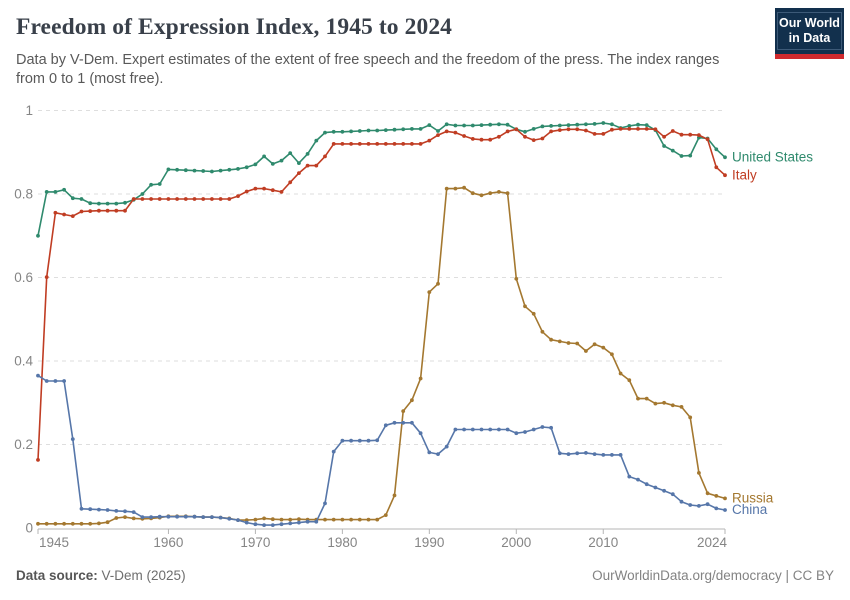 The width and height of the screenshot is (850, 600). What do you see at coordinates (246, 522) in the screenshot?
I see `marker-china-1969` at bounding box center [246, 522].